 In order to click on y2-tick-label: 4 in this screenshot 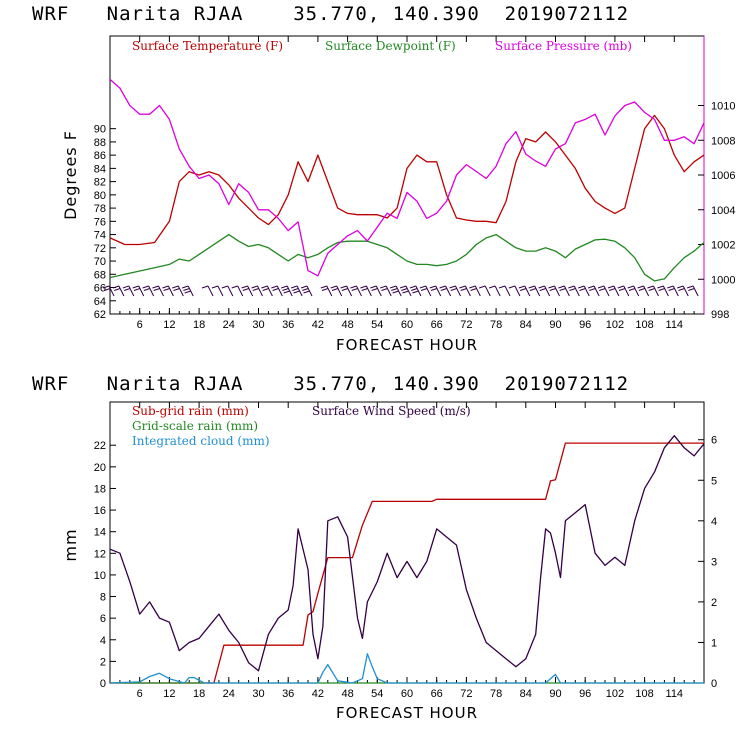, I will do `click(714, 522)`.